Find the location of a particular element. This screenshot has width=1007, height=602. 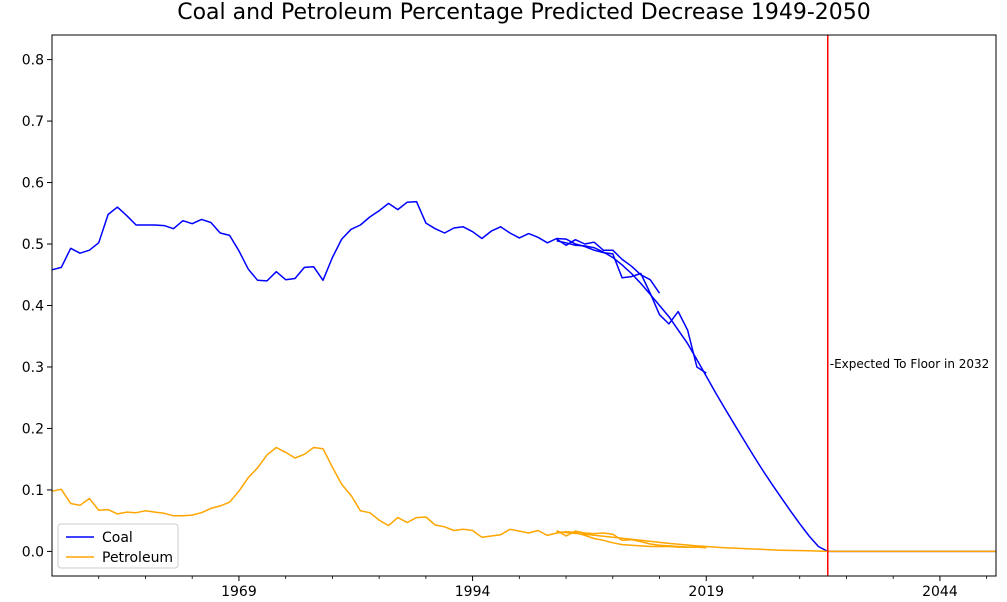

x-tick-label: 1994 is located at coordinates (473, 592).